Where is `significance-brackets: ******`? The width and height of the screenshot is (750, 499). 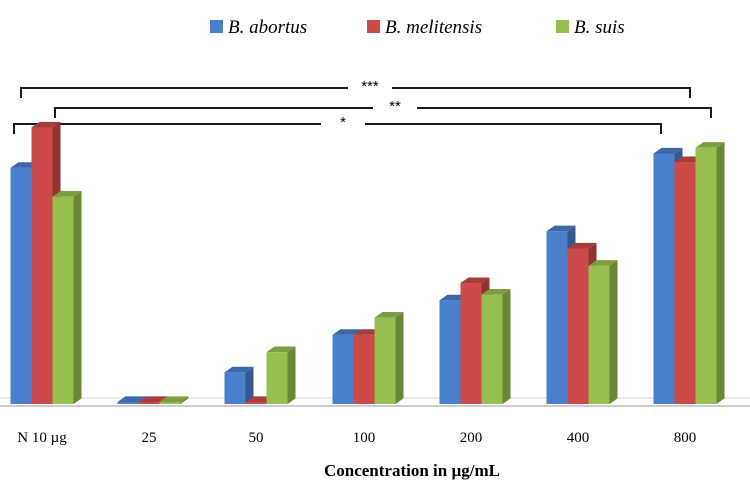 significance-brackets: ****** is located at coordinates (362, 106).